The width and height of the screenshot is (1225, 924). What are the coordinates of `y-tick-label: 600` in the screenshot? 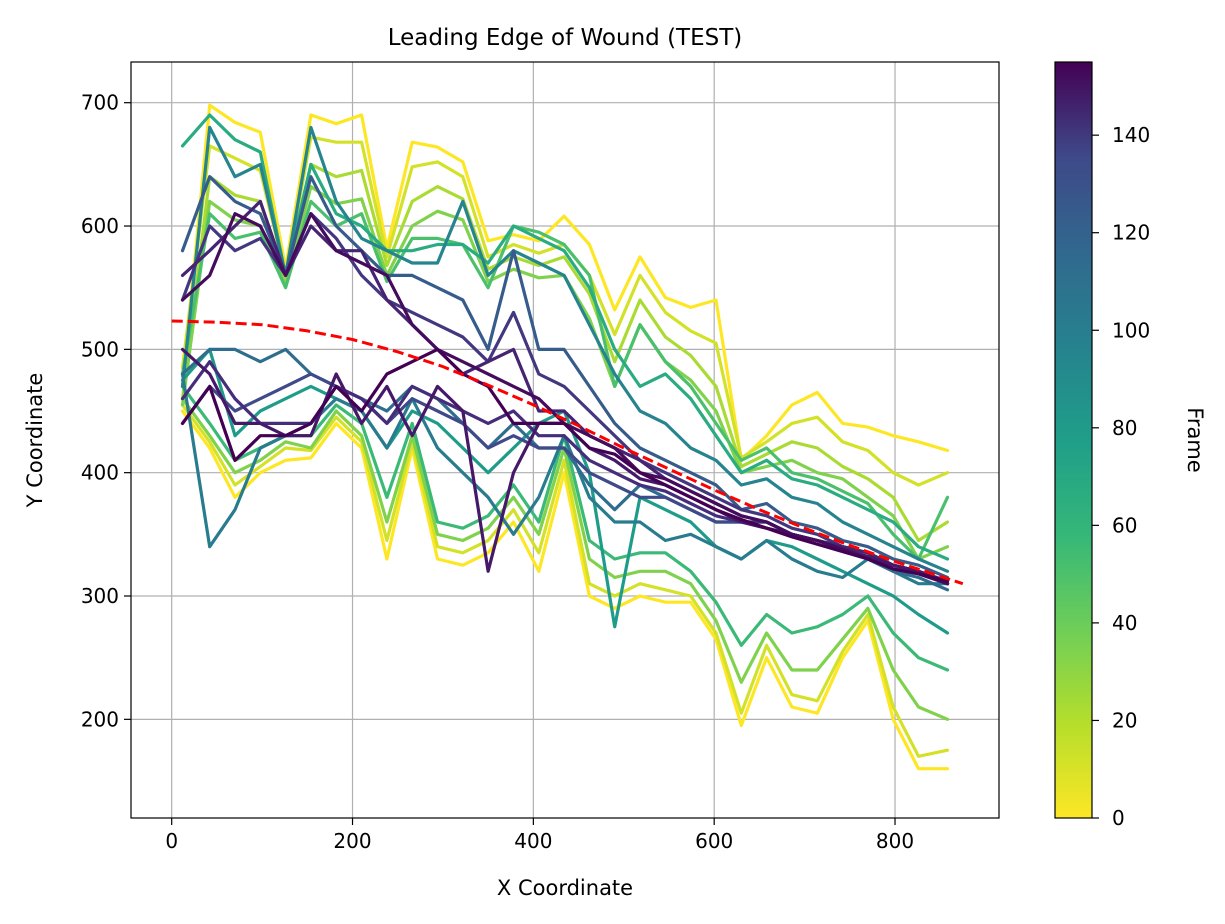 It's located at (100, 226).